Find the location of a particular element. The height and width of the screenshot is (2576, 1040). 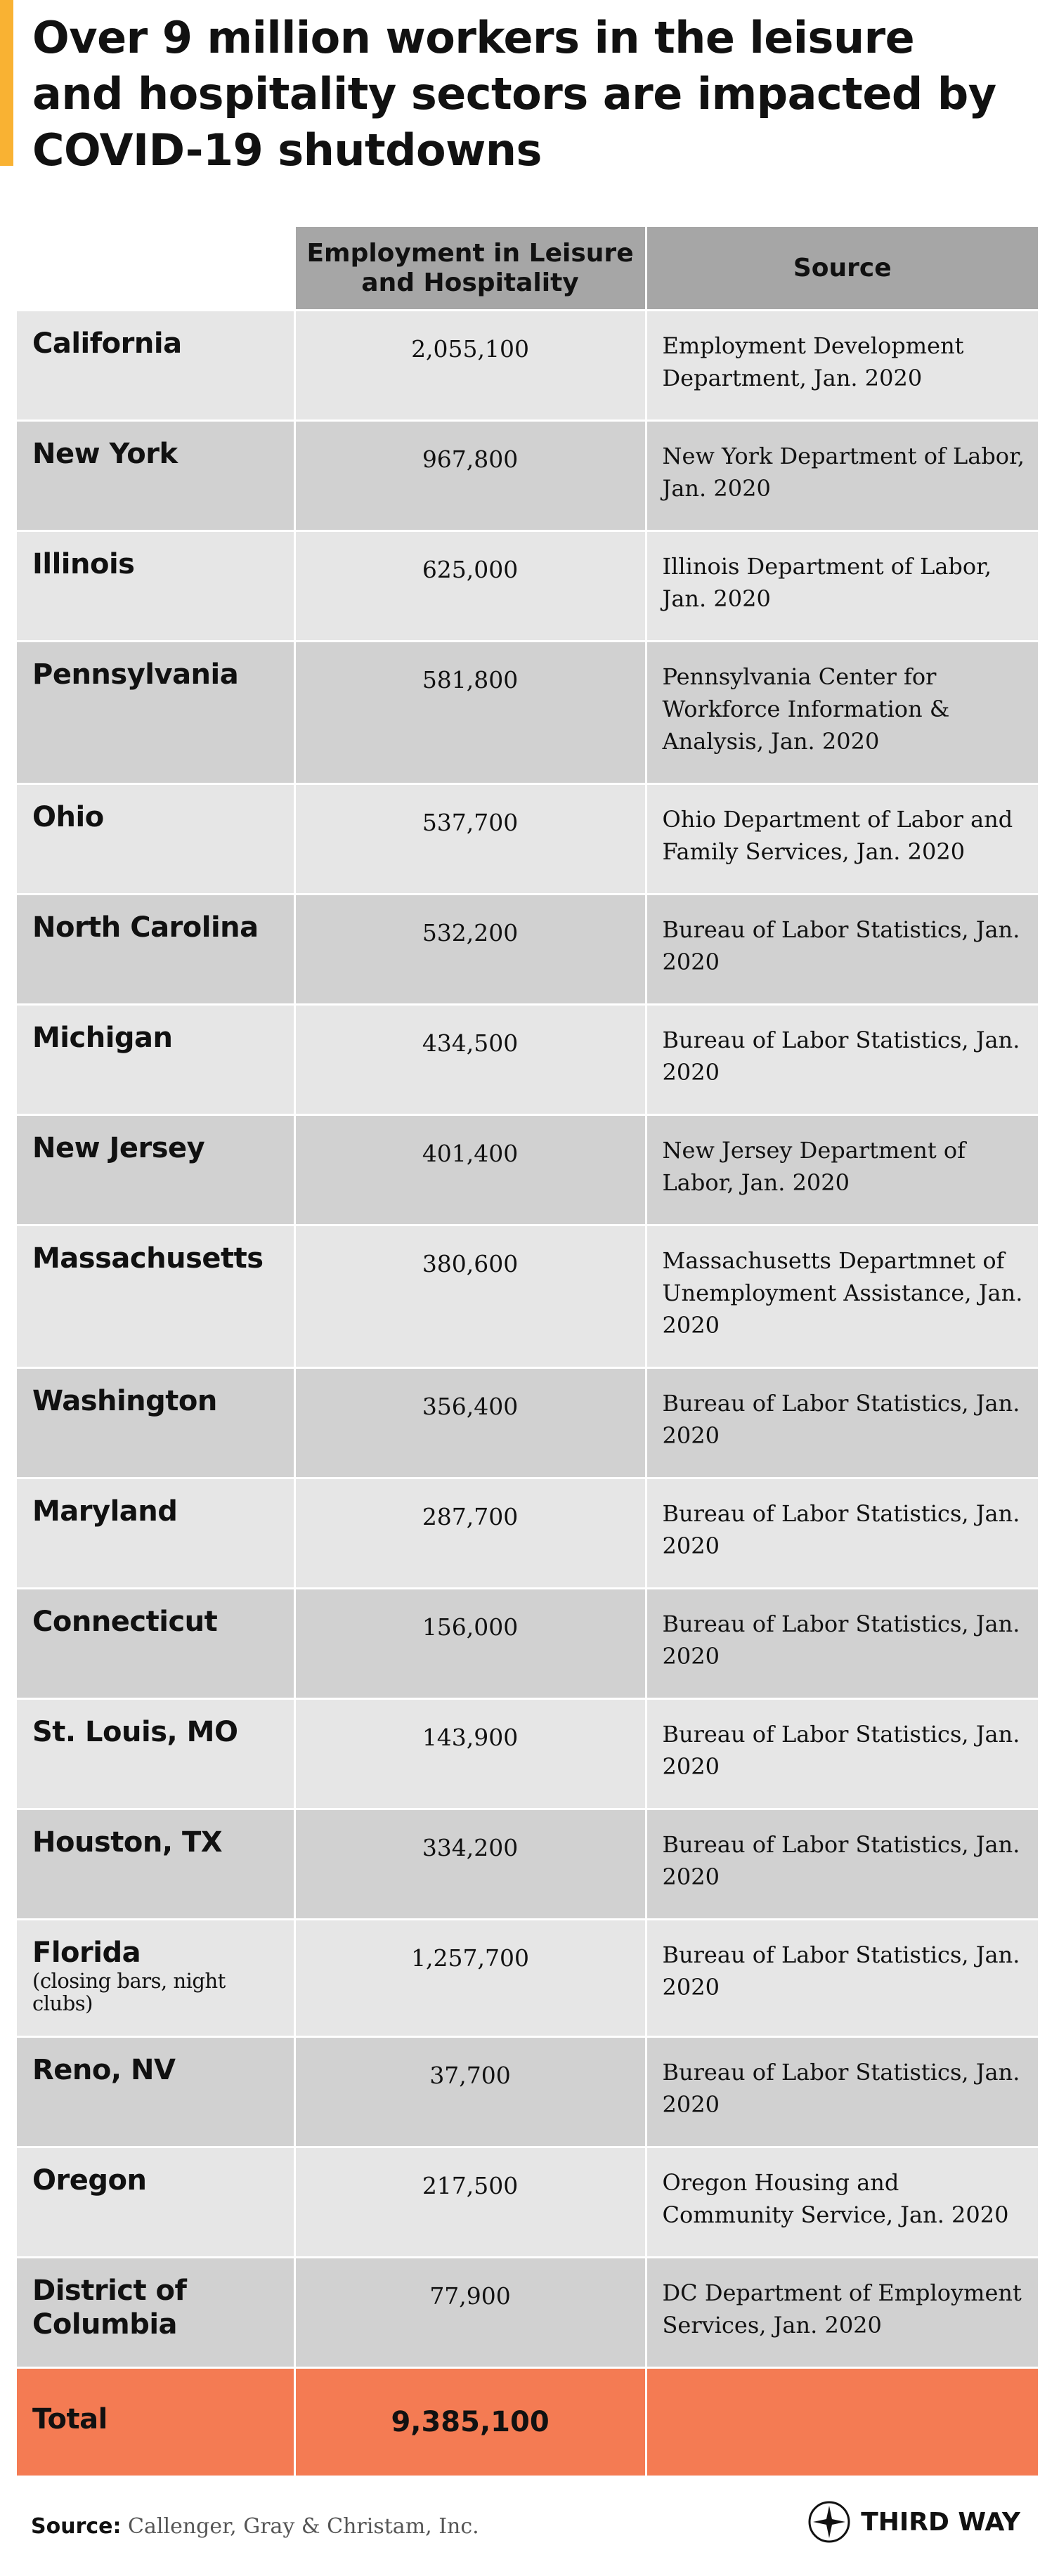

source-text: Callenger, Gray & Christam, Inc. is located at coordinates (304, 2526).